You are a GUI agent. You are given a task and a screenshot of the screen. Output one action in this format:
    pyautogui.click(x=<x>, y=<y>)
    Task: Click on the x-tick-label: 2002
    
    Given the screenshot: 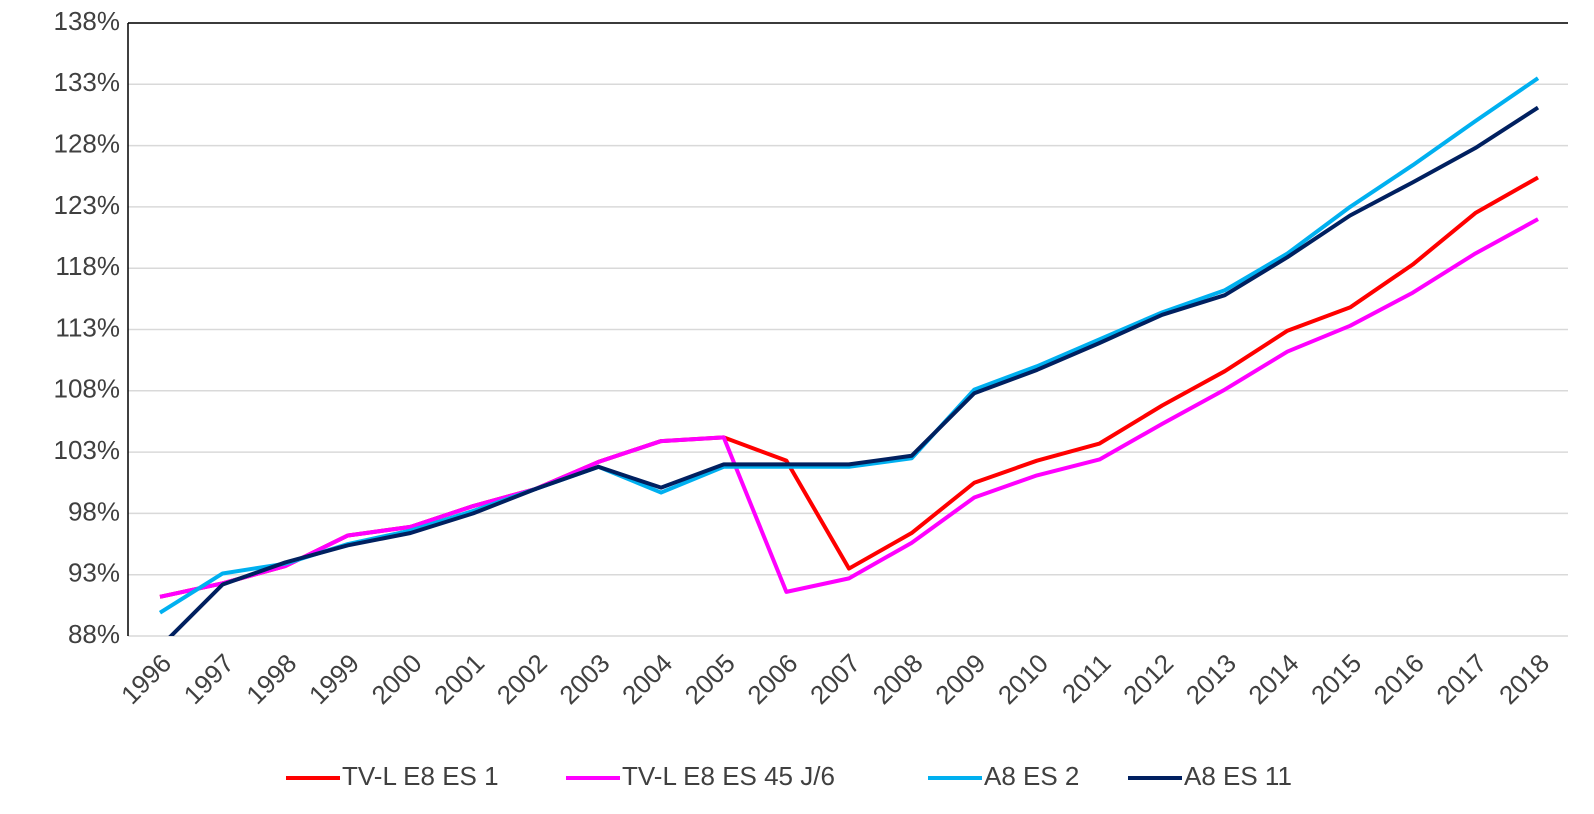 What is the action you would take?
    pyautogui.click(x=522, y=679)
    